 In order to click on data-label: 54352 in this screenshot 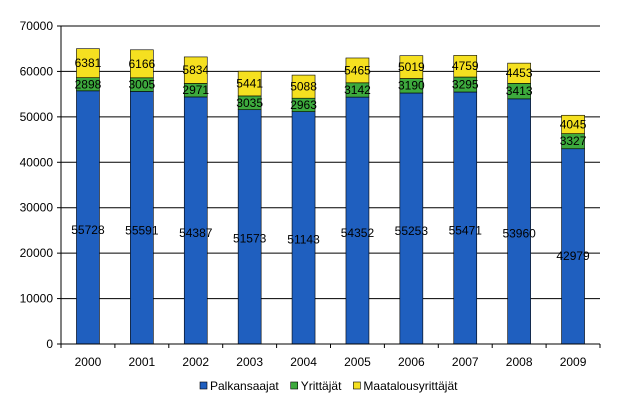, I will do `click(358, 233)`.